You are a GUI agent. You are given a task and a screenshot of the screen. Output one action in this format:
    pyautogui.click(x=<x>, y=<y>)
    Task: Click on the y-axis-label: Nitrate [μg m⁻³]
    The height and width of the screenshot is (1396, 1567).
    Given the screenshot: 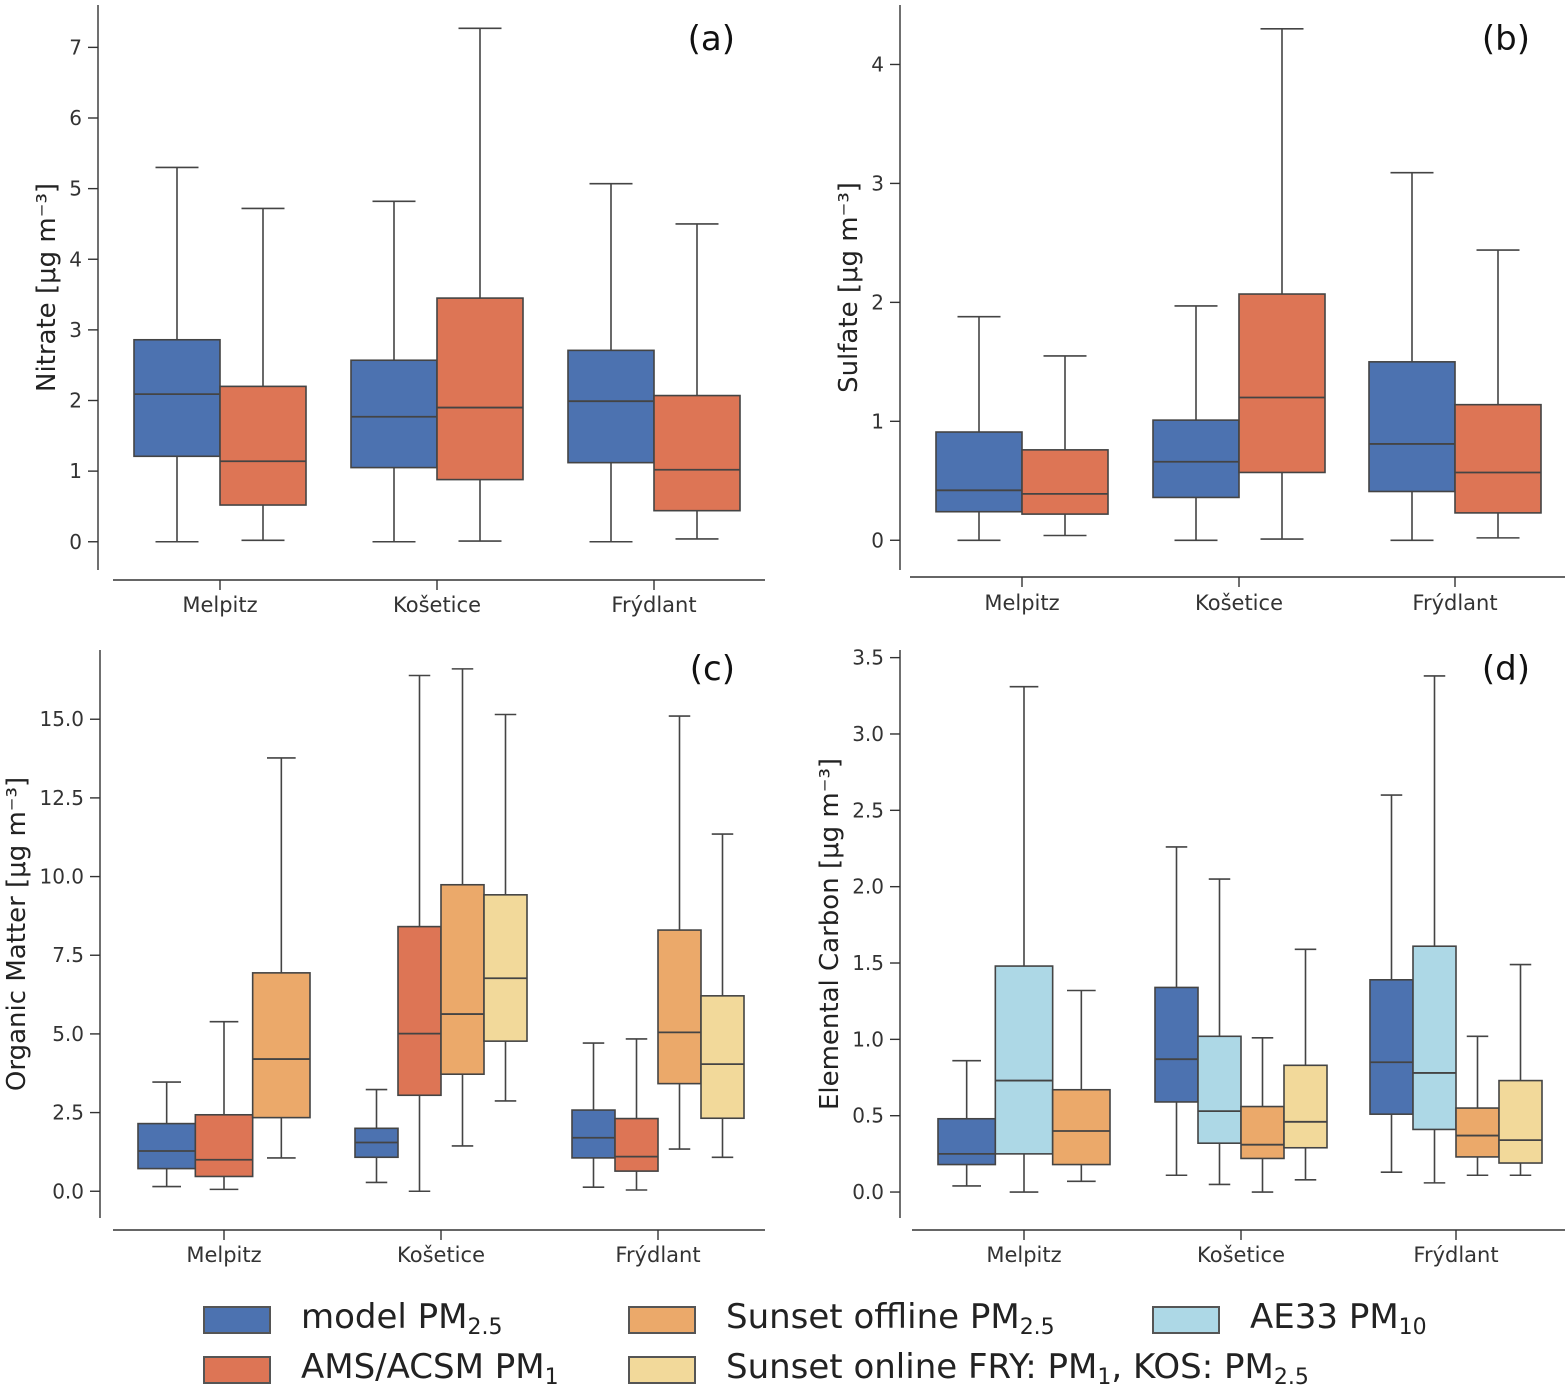 What is the action you would take?
    pyautogui.click(x=47, y=287)
    